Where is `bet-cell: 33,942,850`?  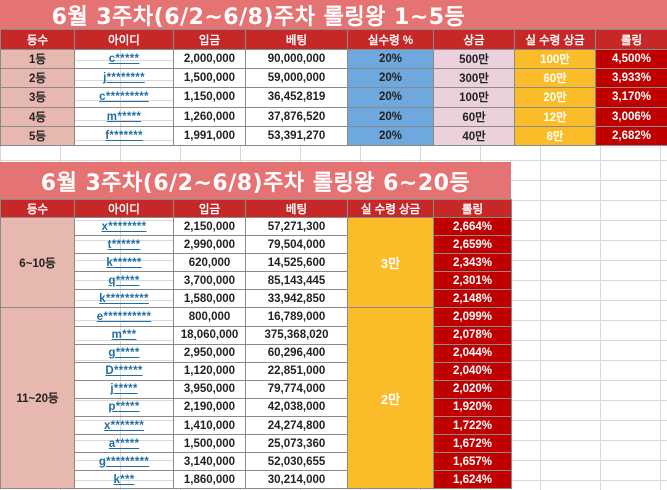 bet-cell: 33,942,850 is located at coordinates (296, 299).